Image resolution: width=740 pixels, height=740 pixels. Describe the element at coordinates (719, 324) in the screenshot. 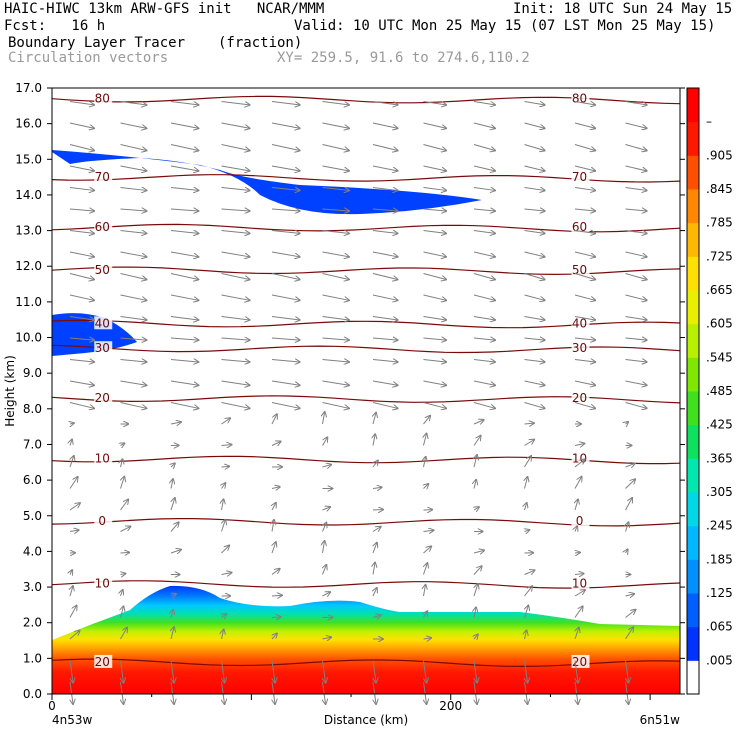

I see `colorbar-label: .605` at that location.